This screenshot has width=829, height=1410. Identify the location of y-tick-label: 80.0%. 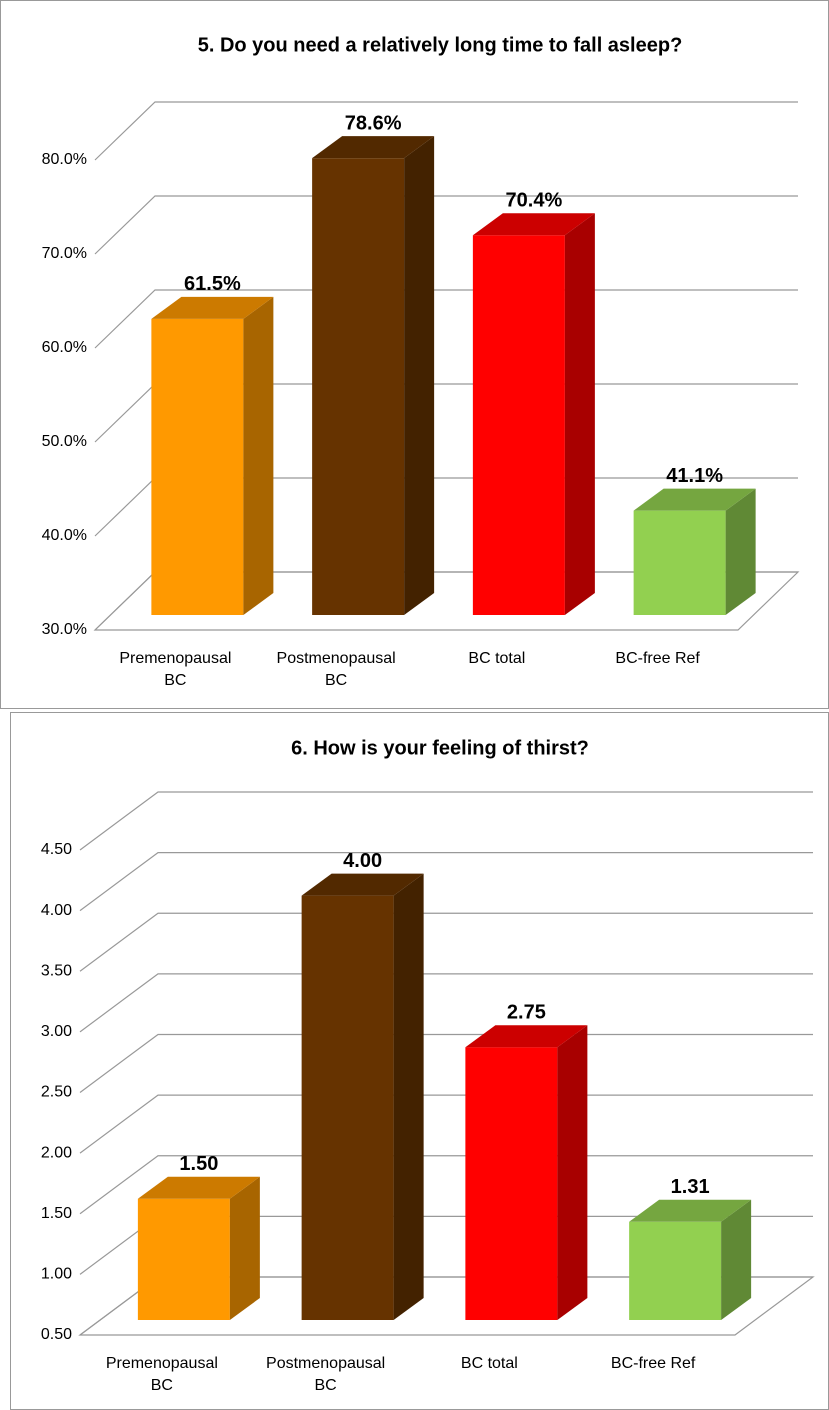
(64, 159).